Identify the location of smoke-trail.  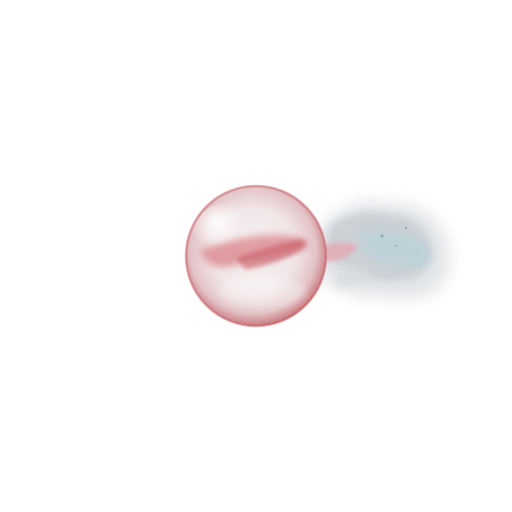
(384, 250).